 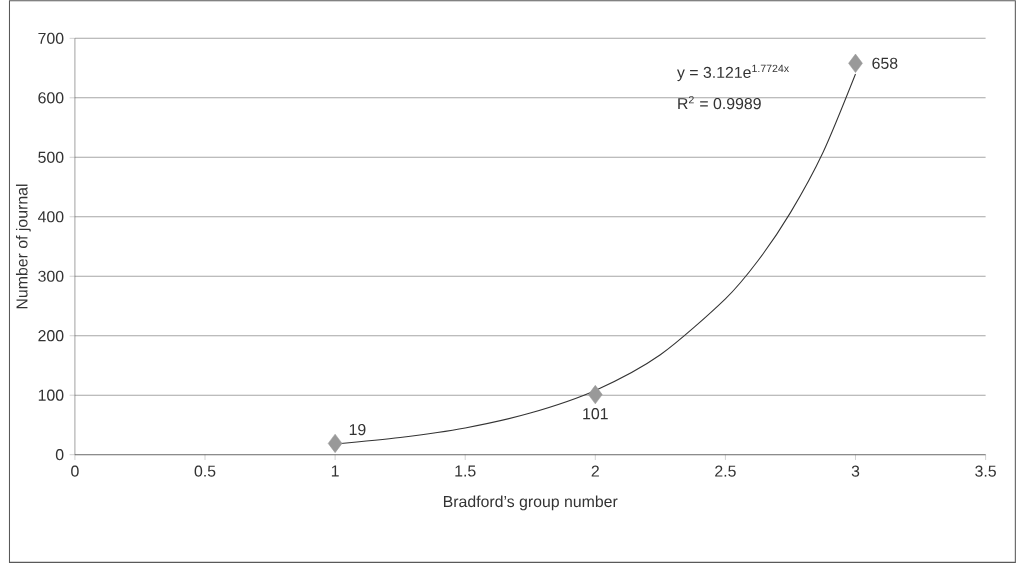 What do you see at coordinates (51, 98) in the screenshot?
I see `y-tick-label: 600` at bounding box center [51, 98].